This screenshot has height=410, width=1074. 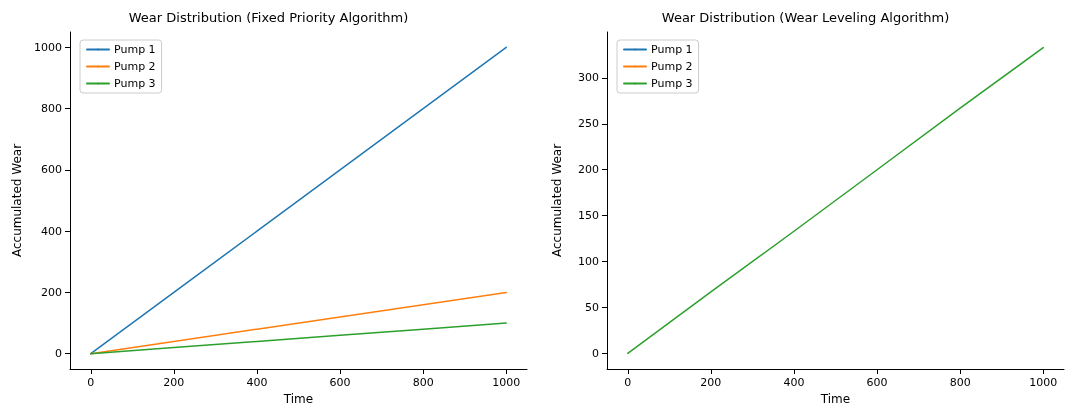 I want to click on y-tick-label: 800, so click(x=51, y=109).